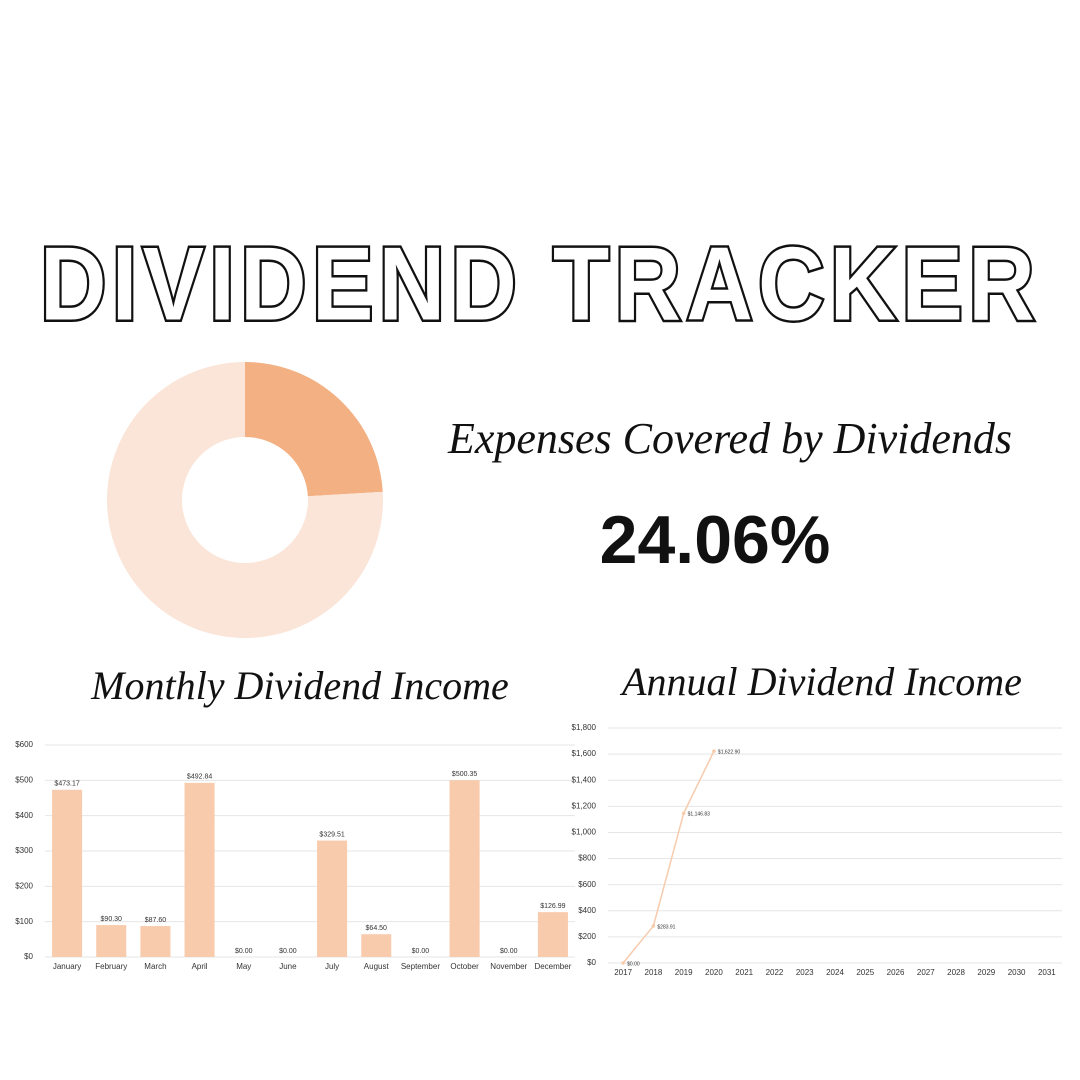 This screenshot has height=1080, width=1080. I want to click on x-tick-label: 2024, so click(835, 972).